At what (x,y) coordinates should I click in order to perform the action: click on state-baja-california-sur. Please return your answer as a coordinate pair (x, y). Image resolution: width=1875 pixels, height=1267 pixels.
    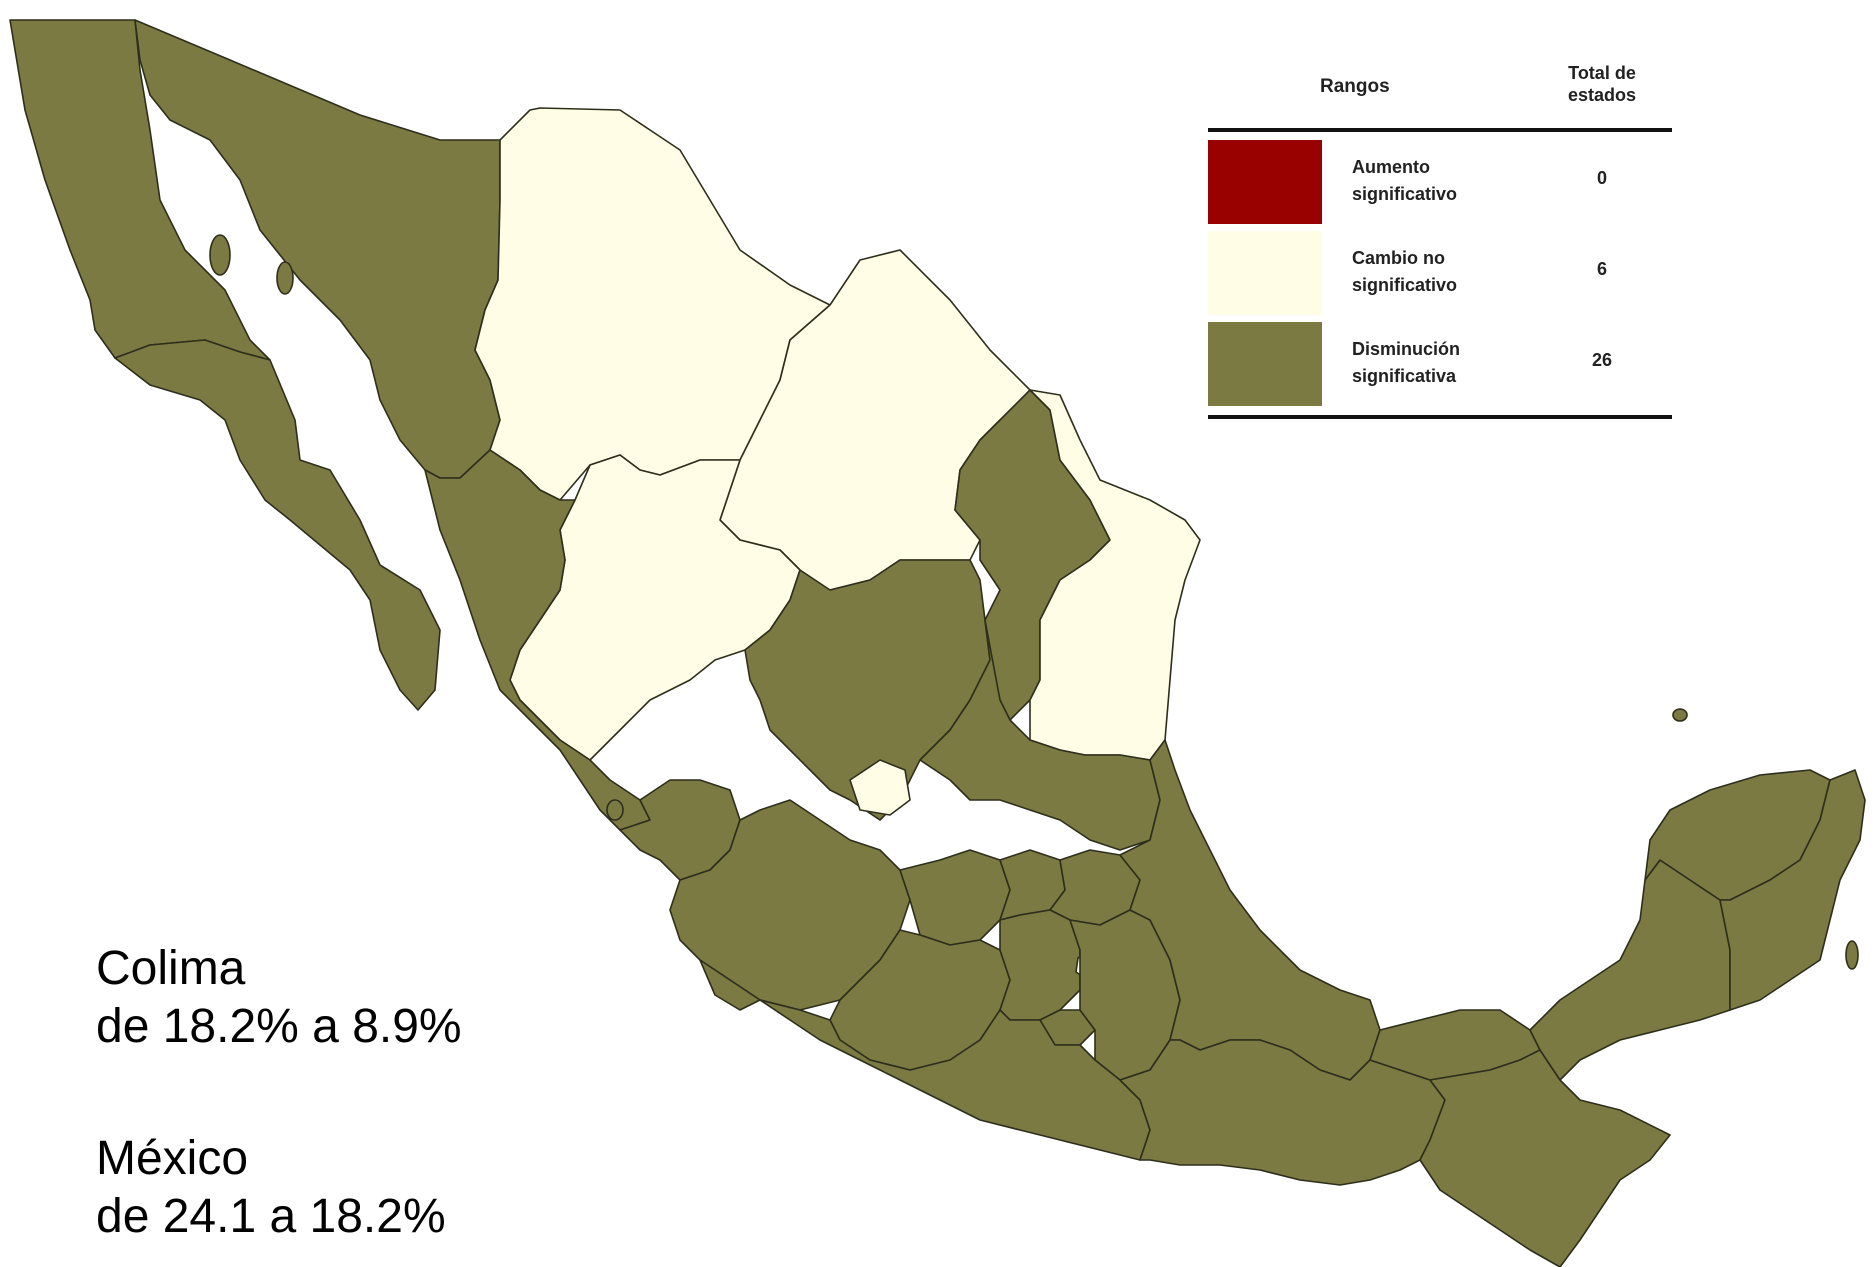
    Looking at the image, I should click on (277, 525).